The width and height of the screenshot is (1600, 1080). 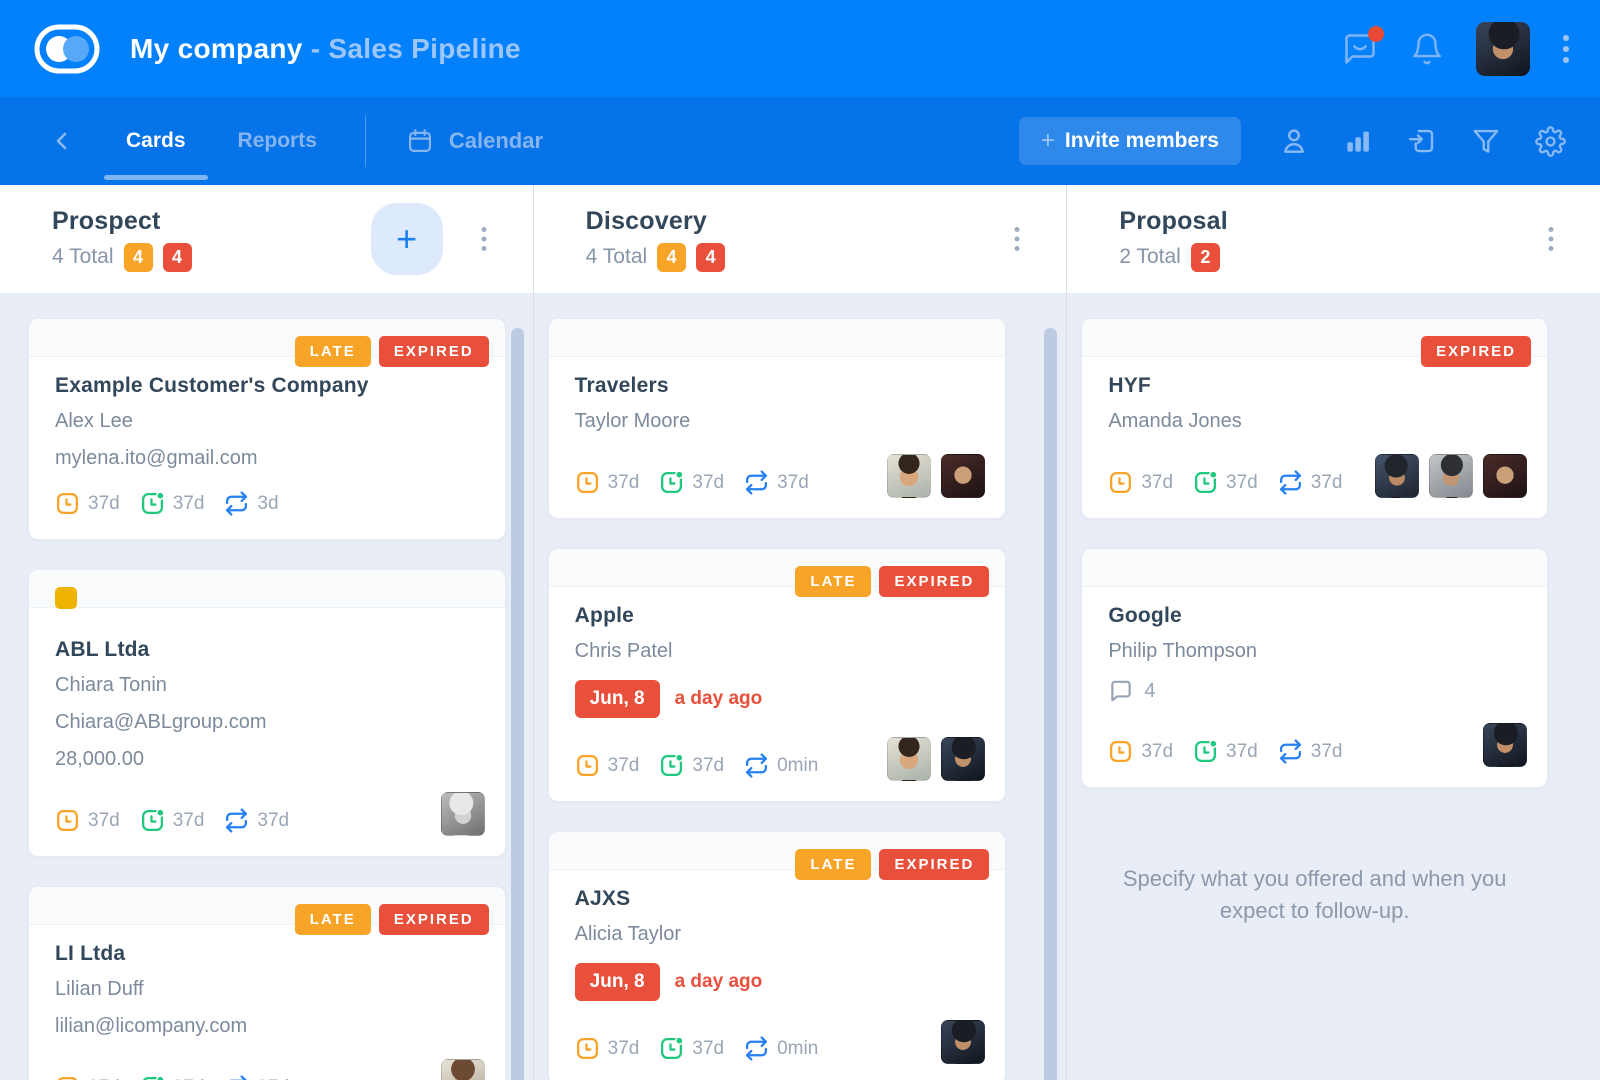 What do you see at coordinates (155, 141) in the screenshot?
I see `tab-cards: Cards` at bounding box center [155, 141].